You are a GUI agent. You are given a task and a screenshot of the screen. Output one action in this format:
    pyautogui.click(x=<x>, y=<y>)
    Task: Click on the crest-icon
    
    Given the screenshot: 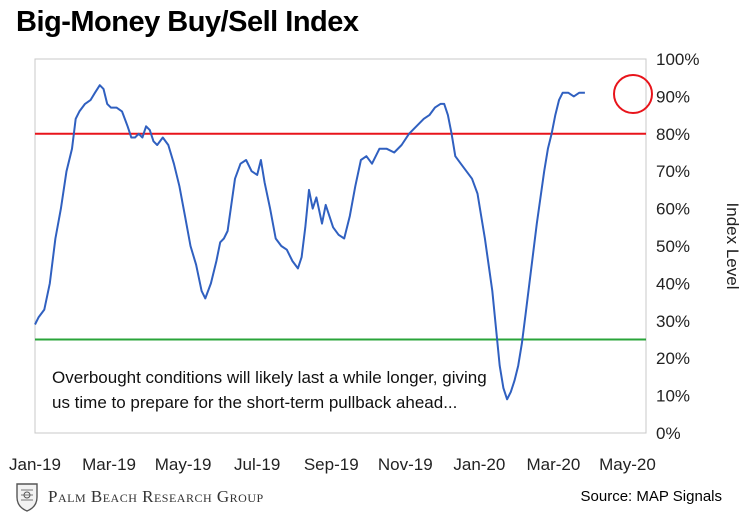 What is the action you would take?
    pyautogui.click(x=27, y=497)
    